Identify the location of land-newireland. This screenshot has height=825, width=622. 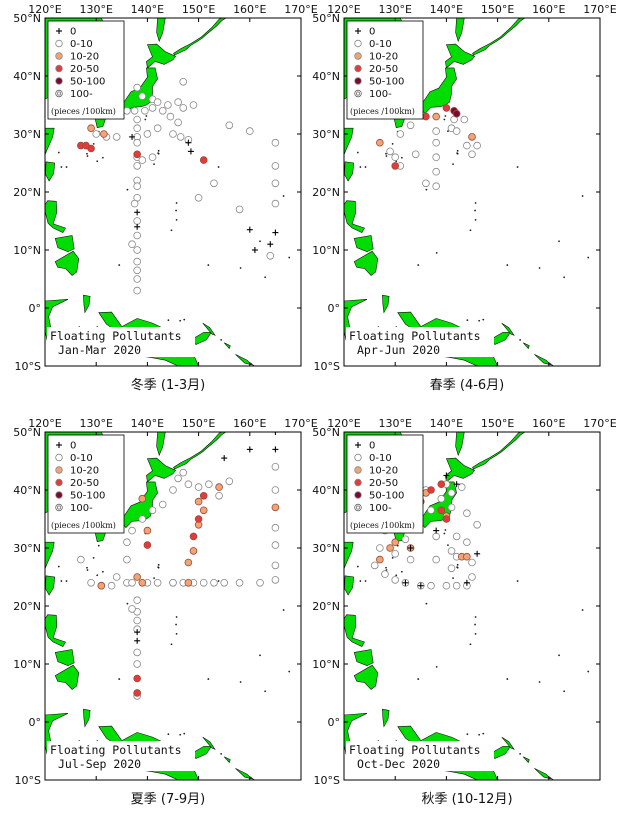
(209, 743).